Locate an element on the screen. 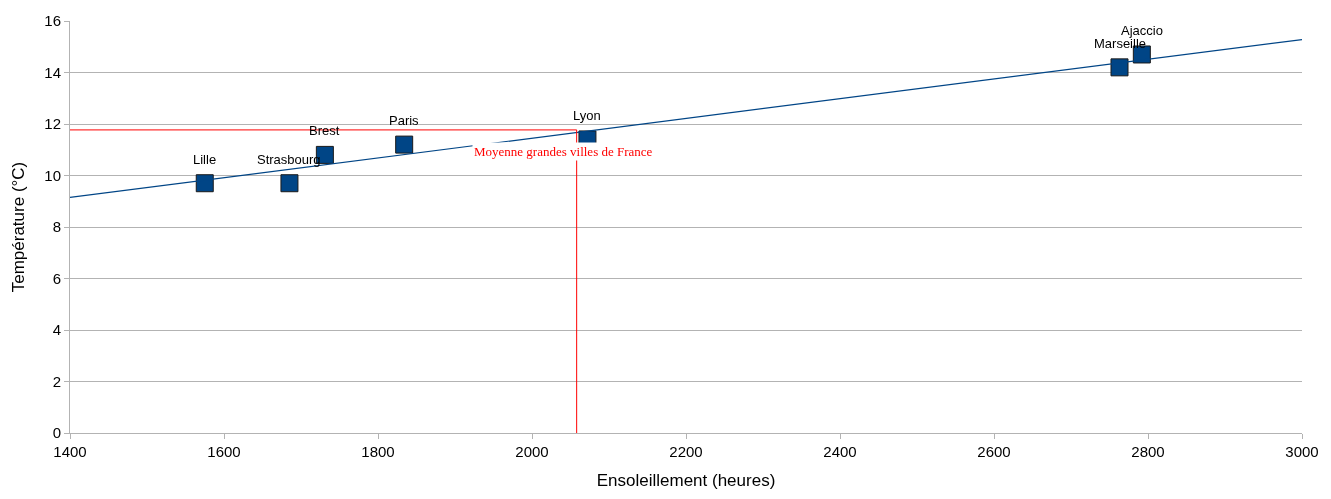  x-tick-label: 2200 is located at coordinates (686, 451).